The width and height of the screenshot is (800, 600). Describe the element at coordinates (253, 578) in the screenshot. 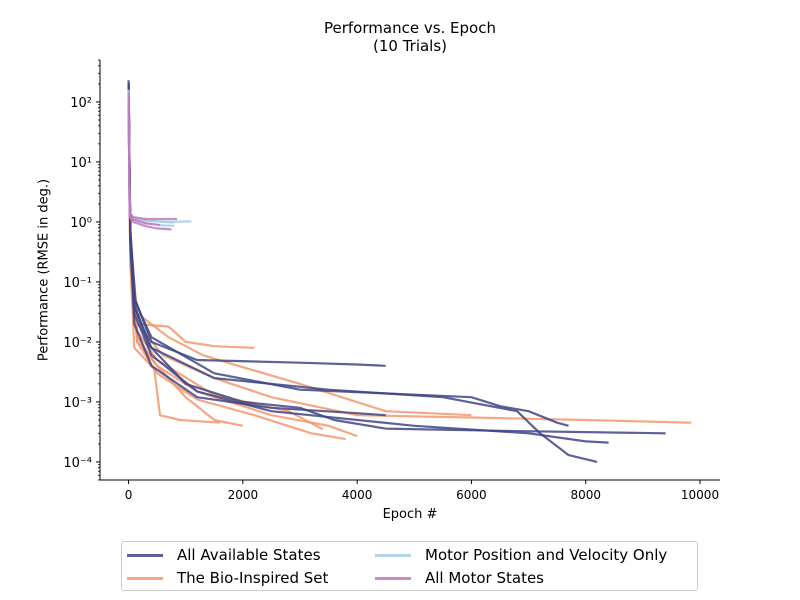

I see `legend-label: The Bio-Inspired Set` at that location.